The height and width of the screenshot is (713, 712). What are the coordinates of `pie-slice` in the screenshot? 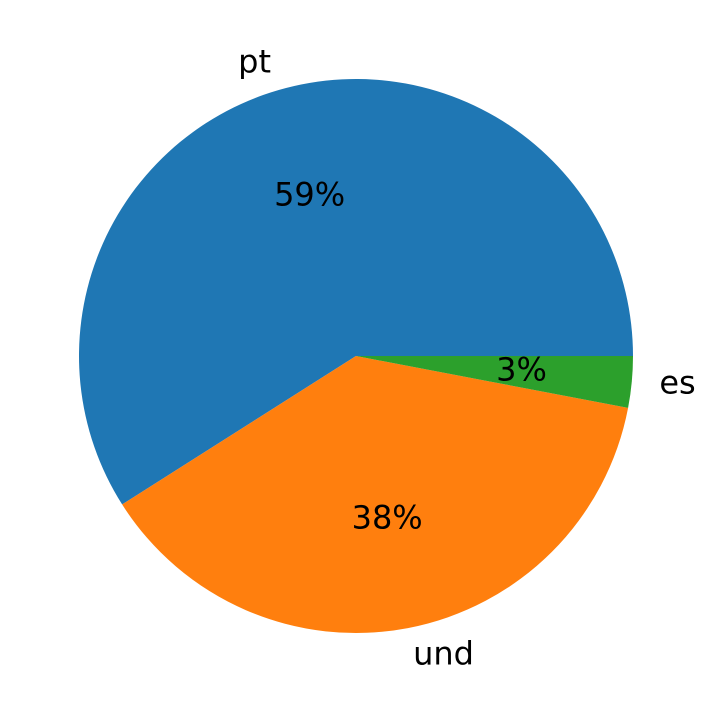 It's located at (494, 382).